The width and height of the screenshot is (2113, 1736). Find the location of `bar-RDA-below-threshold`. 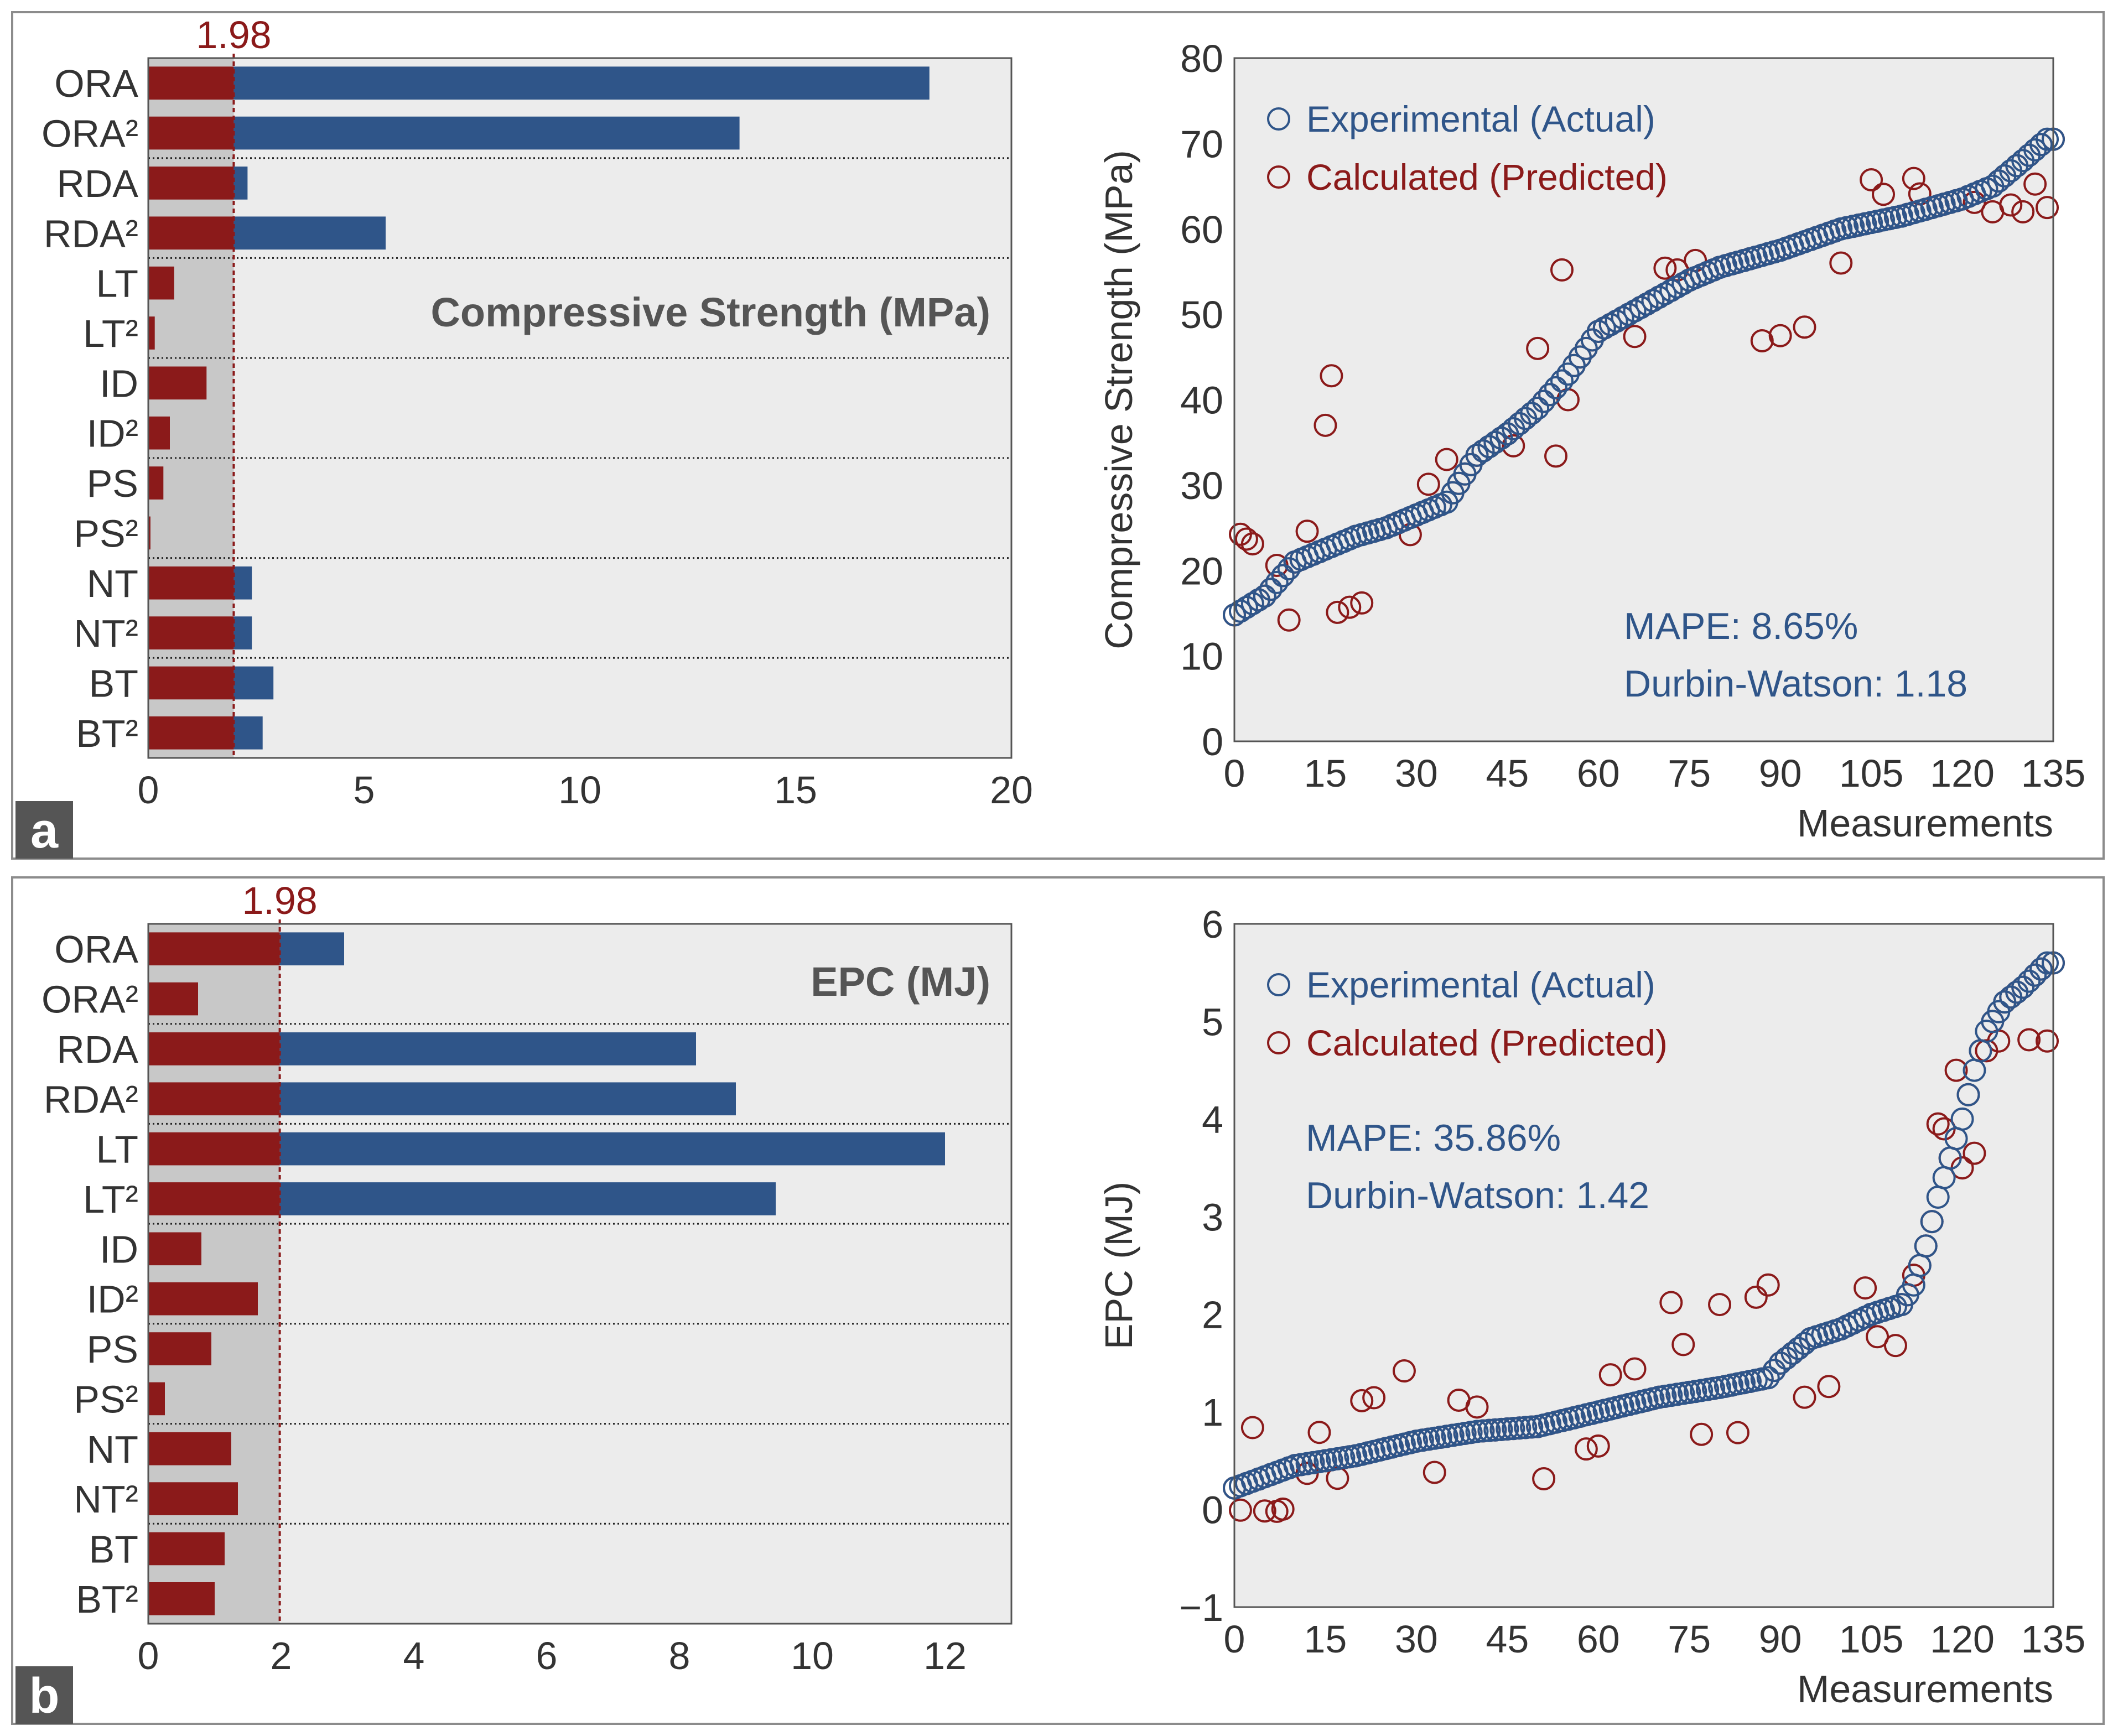

bar-RDA-below-threshold is located at coordinates (191, 183).